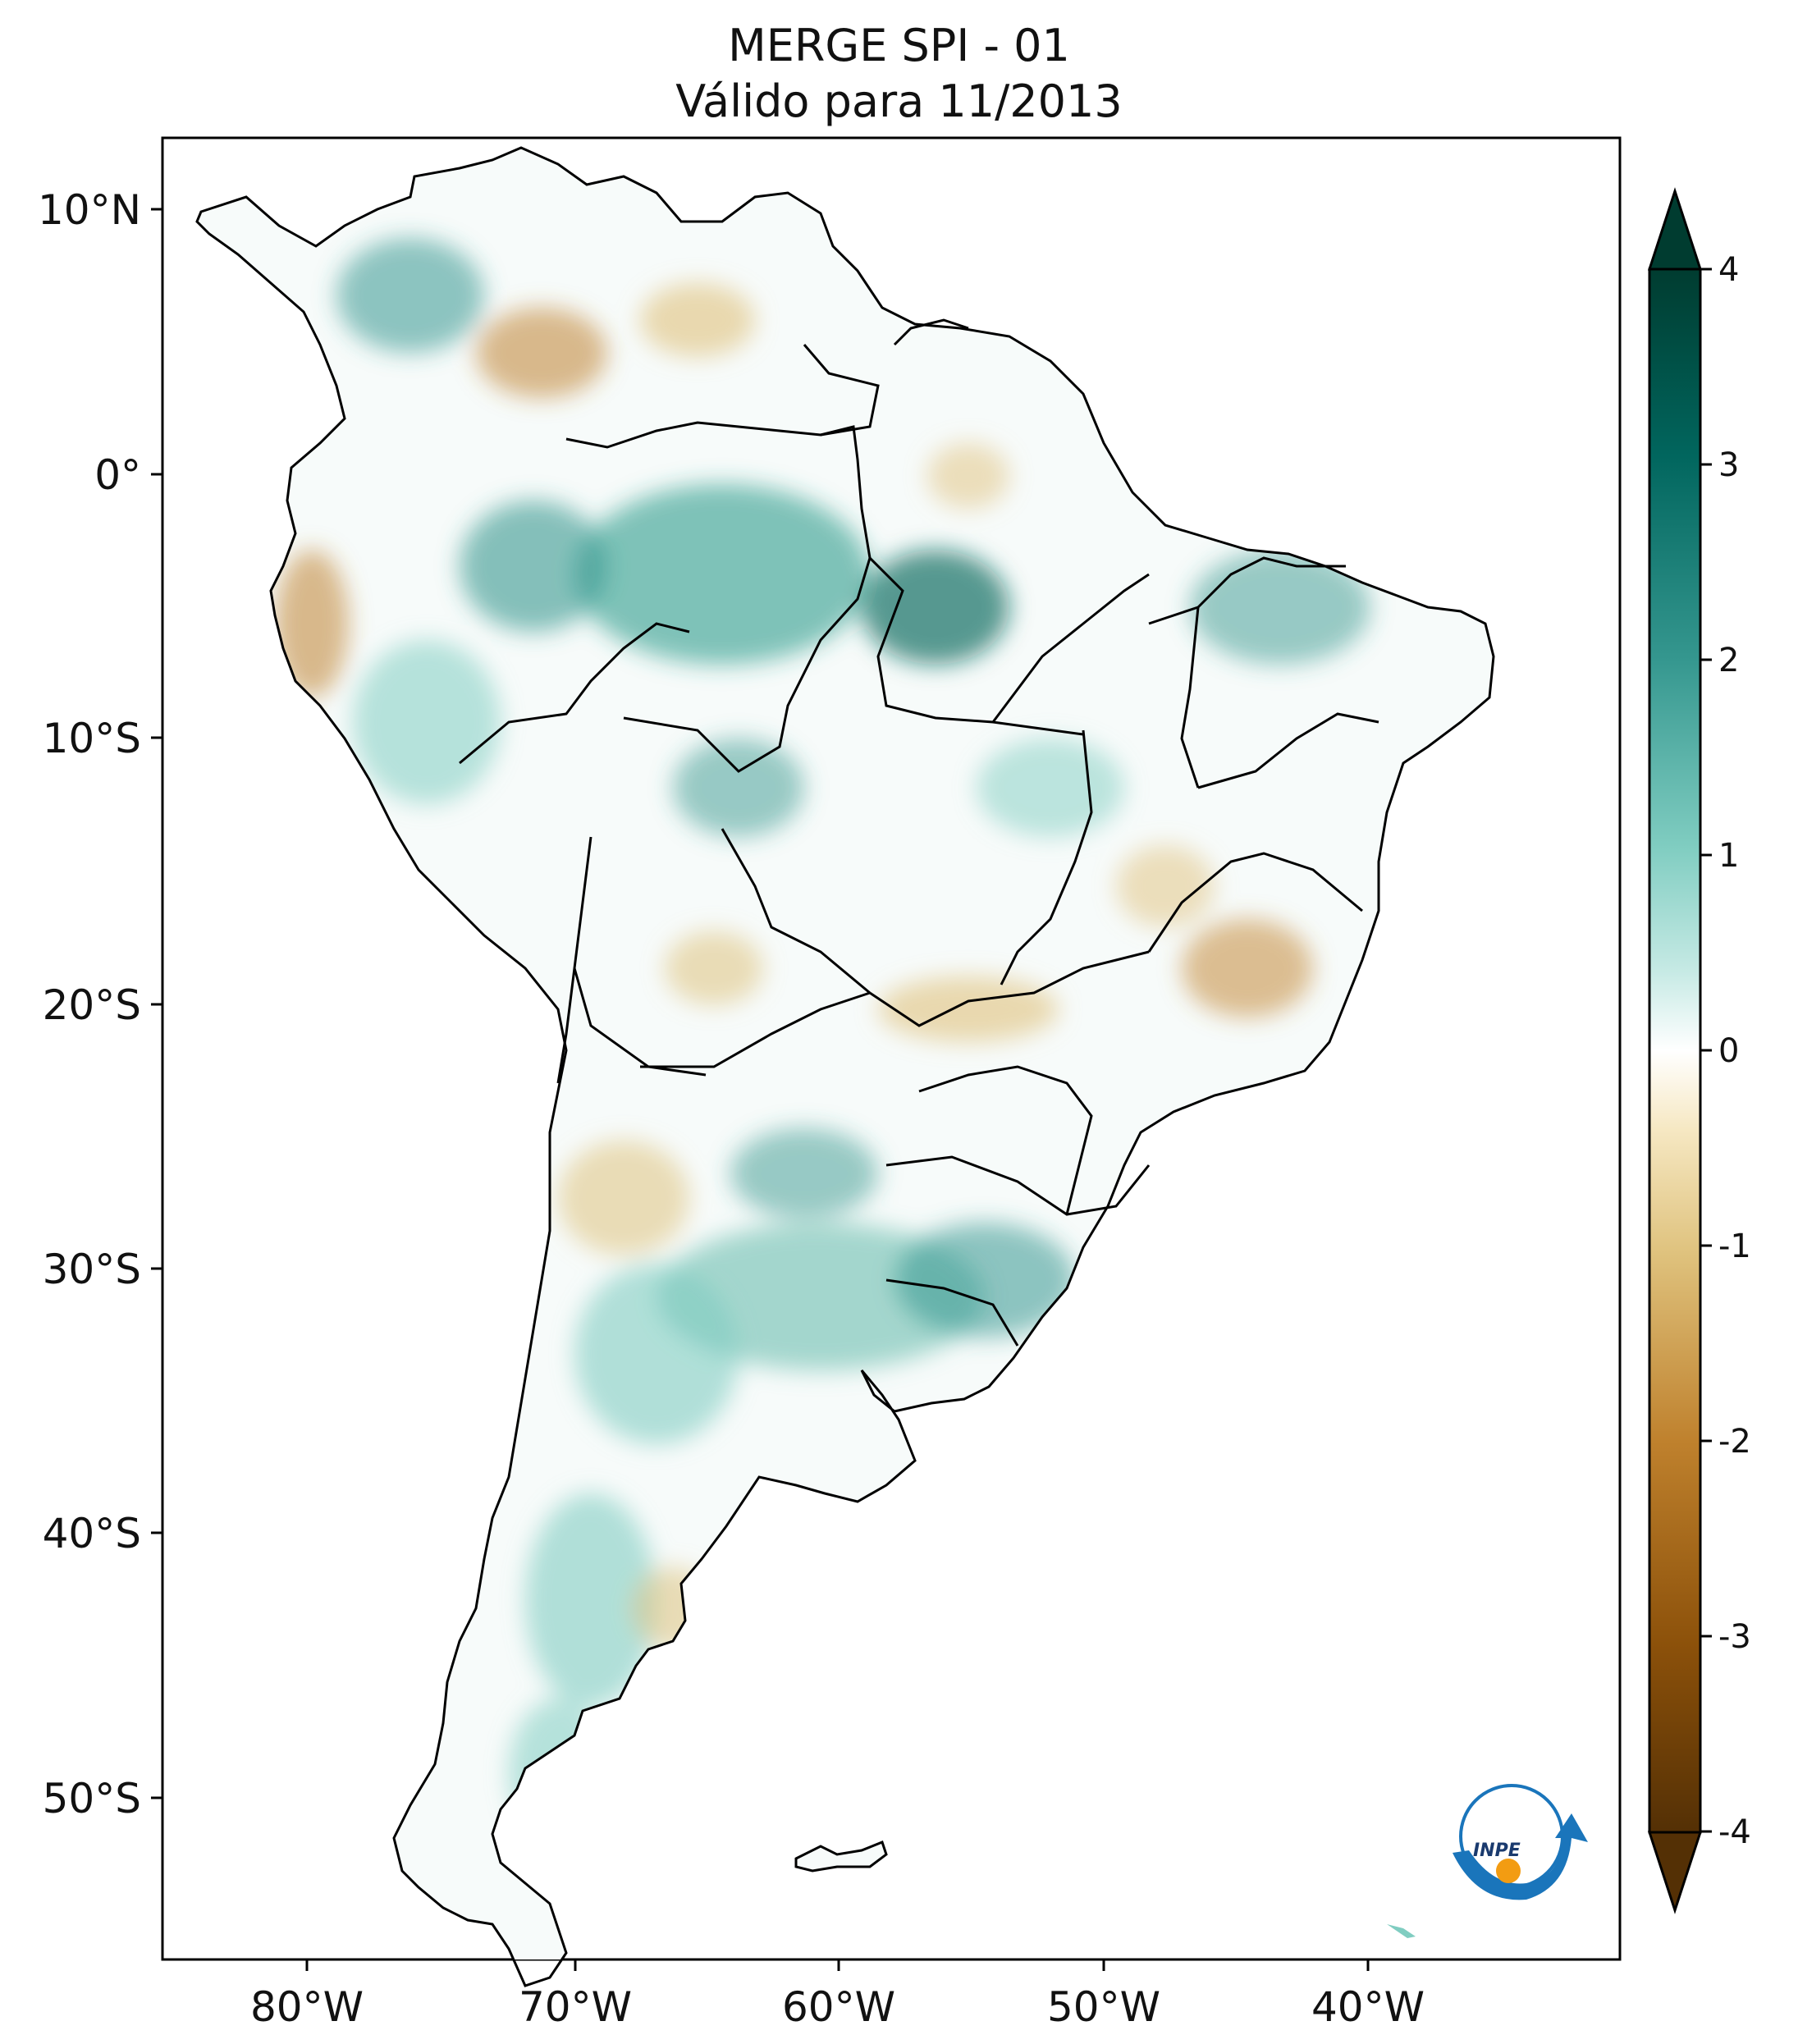 This screenshot has width=1798, height=2044. Describe the element at coordinates (92, 1798) in the screenshot. I see `lat-tick-label: 50°S` at that location.